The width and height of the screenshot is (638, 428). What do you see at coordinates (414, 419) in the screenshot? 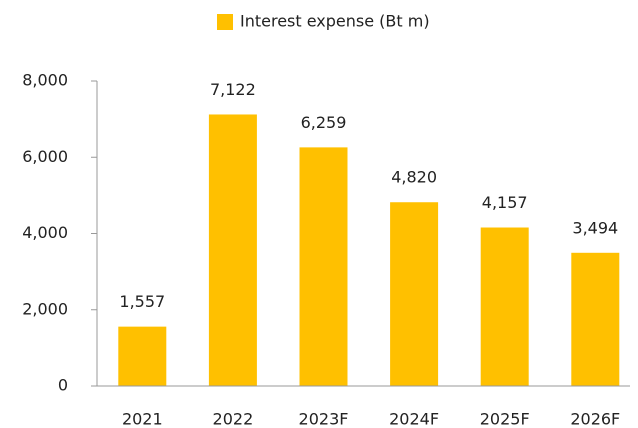
I see `x-tick-label: 2024F` at bounding box center [414, 419].